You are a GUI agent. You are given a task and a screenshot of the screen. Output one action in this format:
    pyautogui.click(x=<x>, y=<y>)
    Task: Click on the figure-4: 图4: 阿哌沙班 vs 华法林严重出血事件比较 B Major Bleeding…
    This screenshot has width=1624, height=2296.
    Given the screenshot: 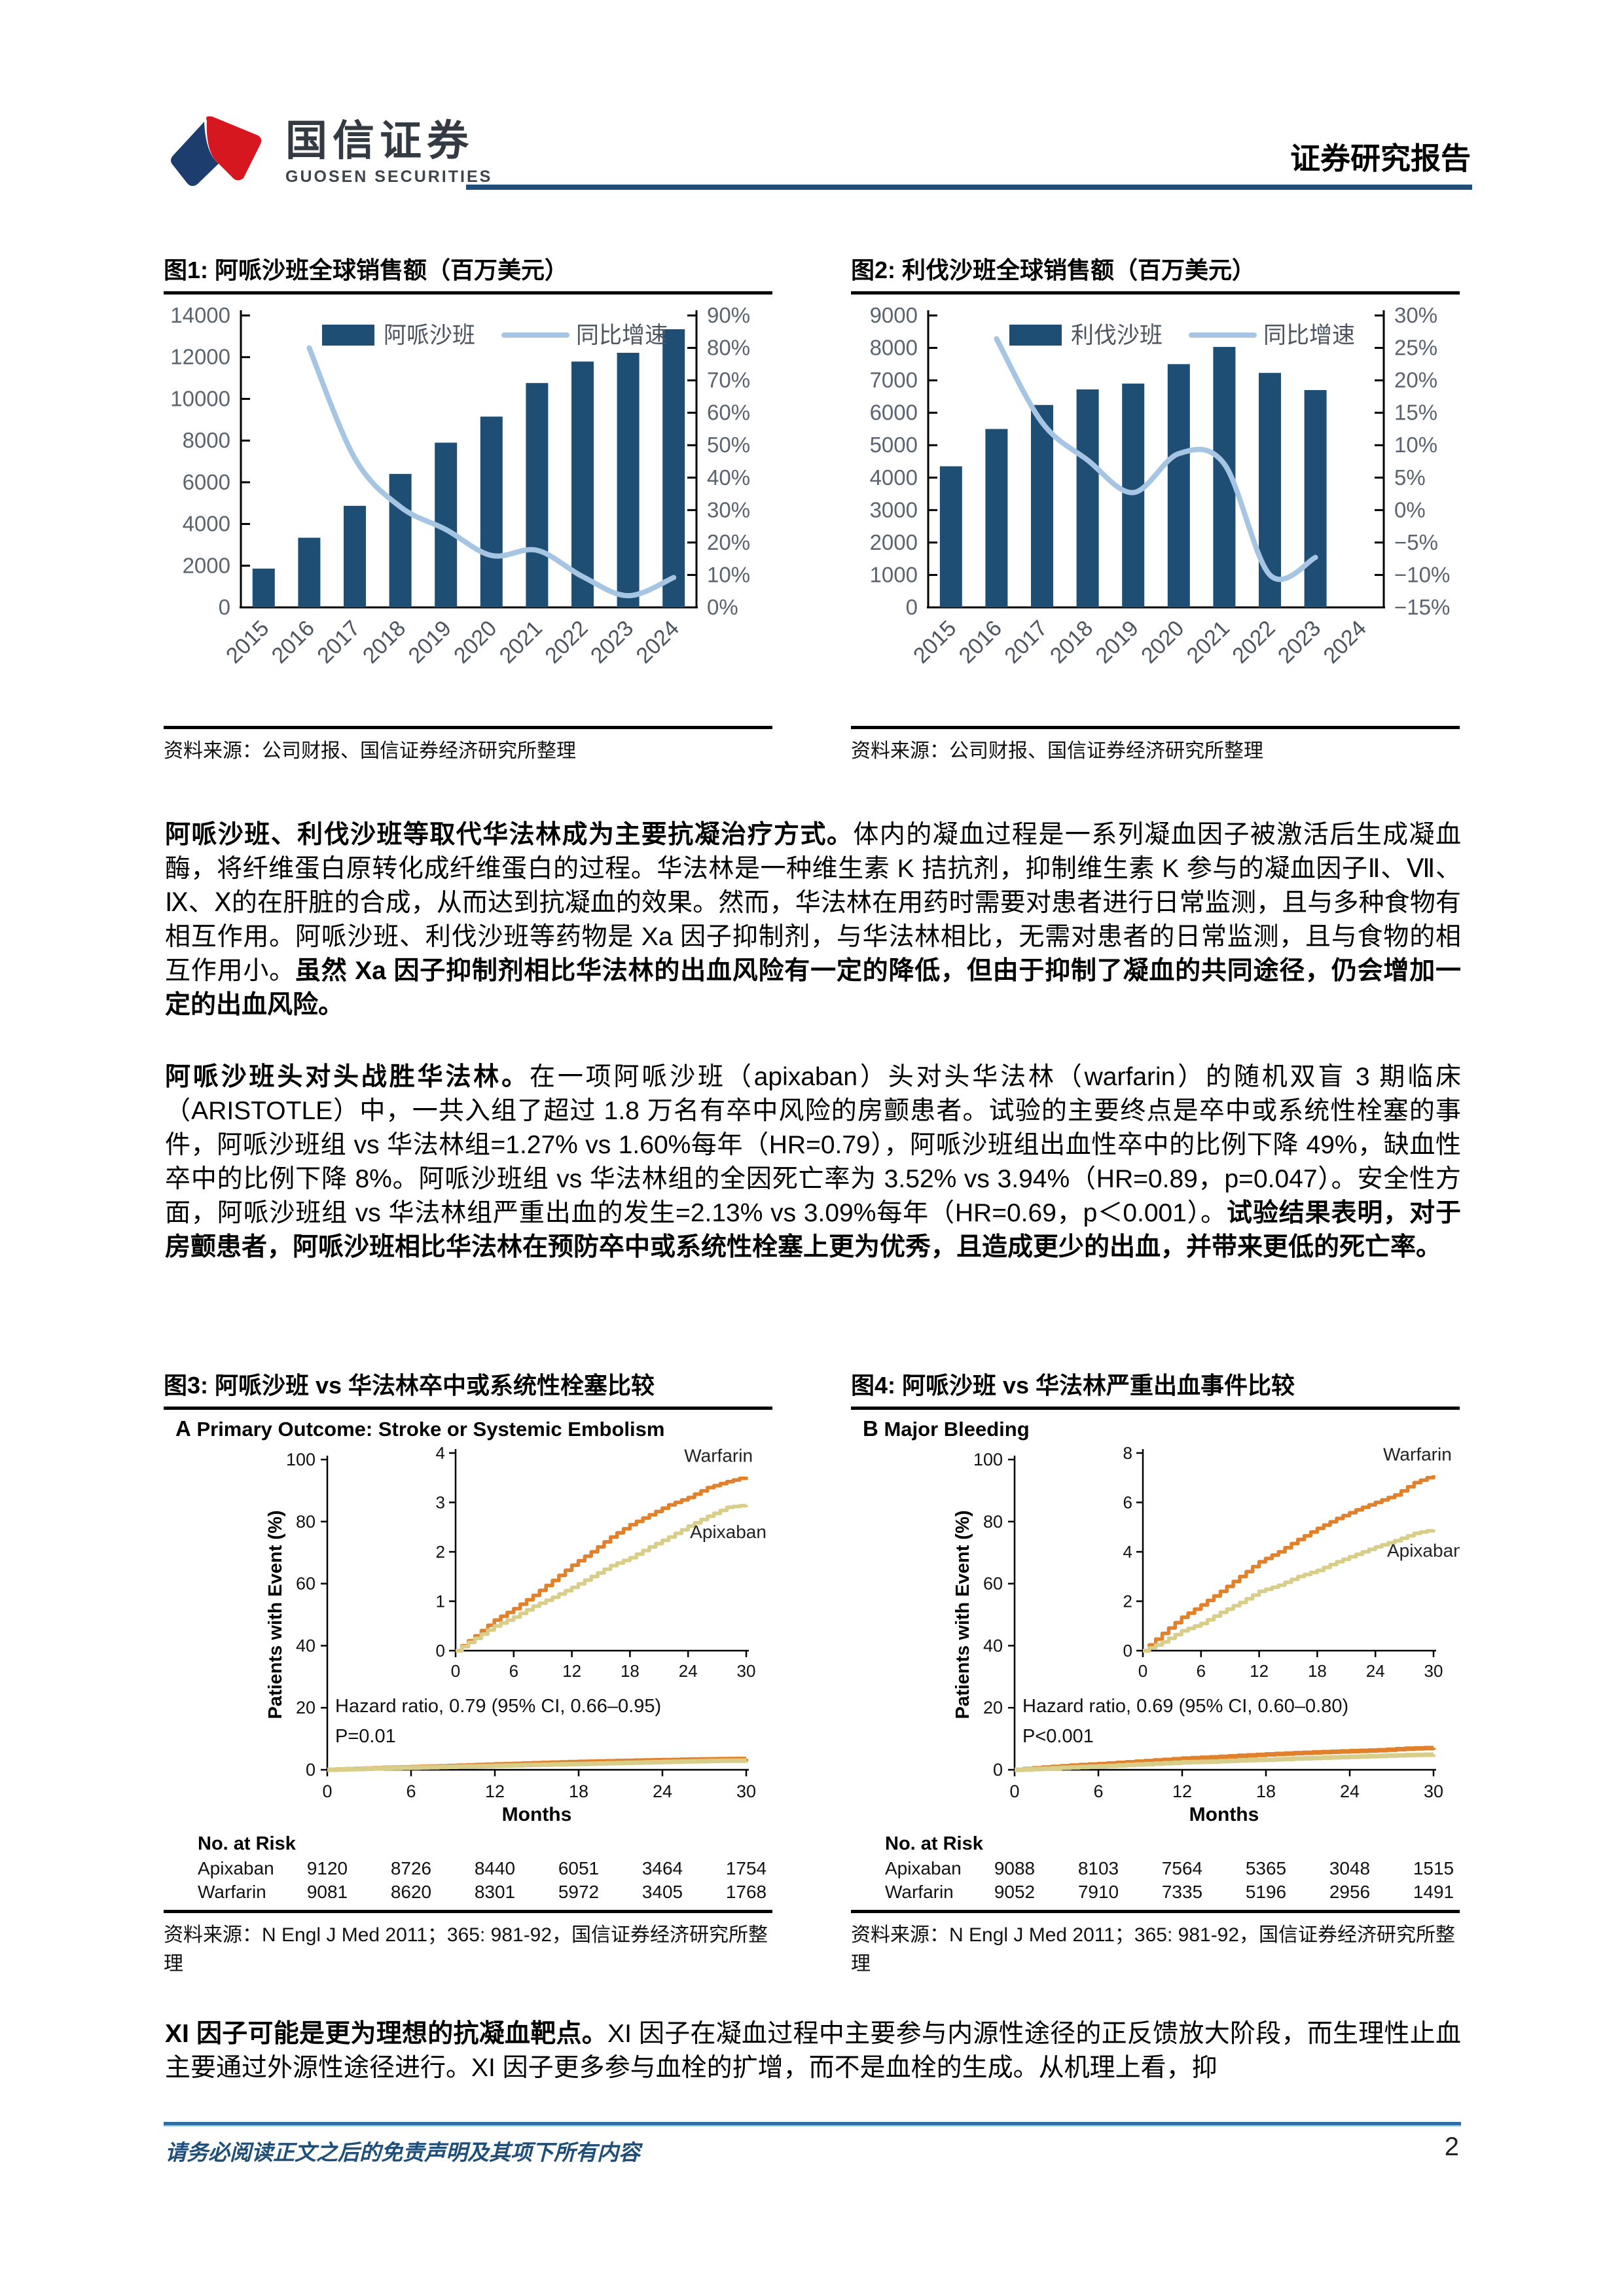 What is the action you would take?
    pyautogui.click(x=1155, y=1675)
    